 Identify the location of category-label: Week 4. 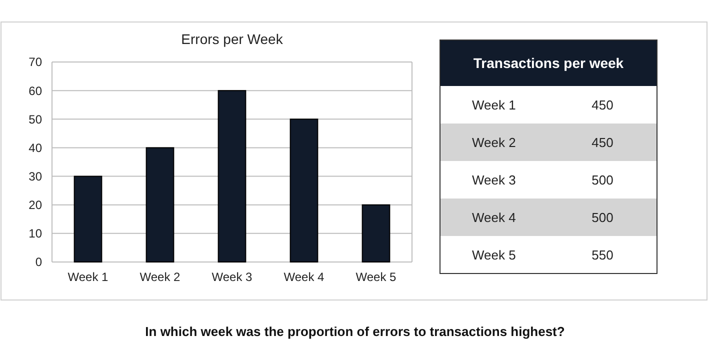
(494, 217).